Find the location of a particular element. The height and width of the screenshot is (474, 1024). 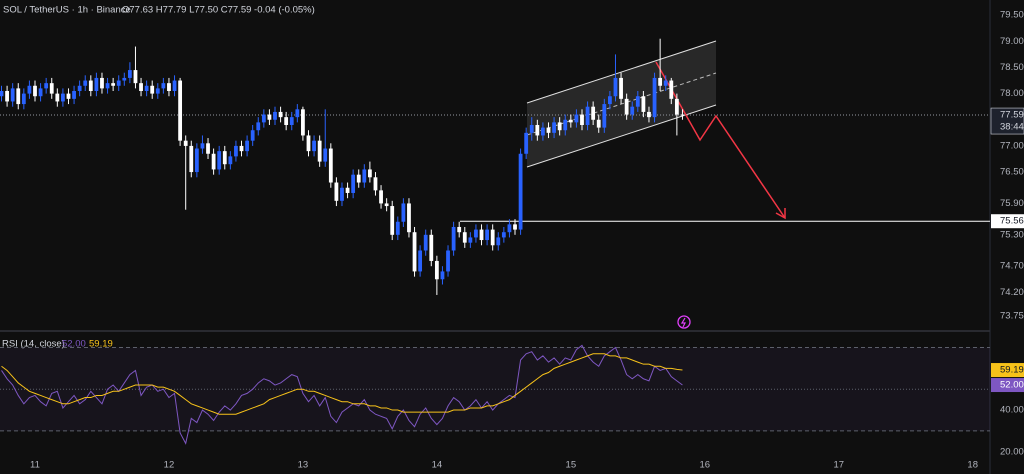

rsi-badge-label: 59.19 is located at coordinates (1012, 370).